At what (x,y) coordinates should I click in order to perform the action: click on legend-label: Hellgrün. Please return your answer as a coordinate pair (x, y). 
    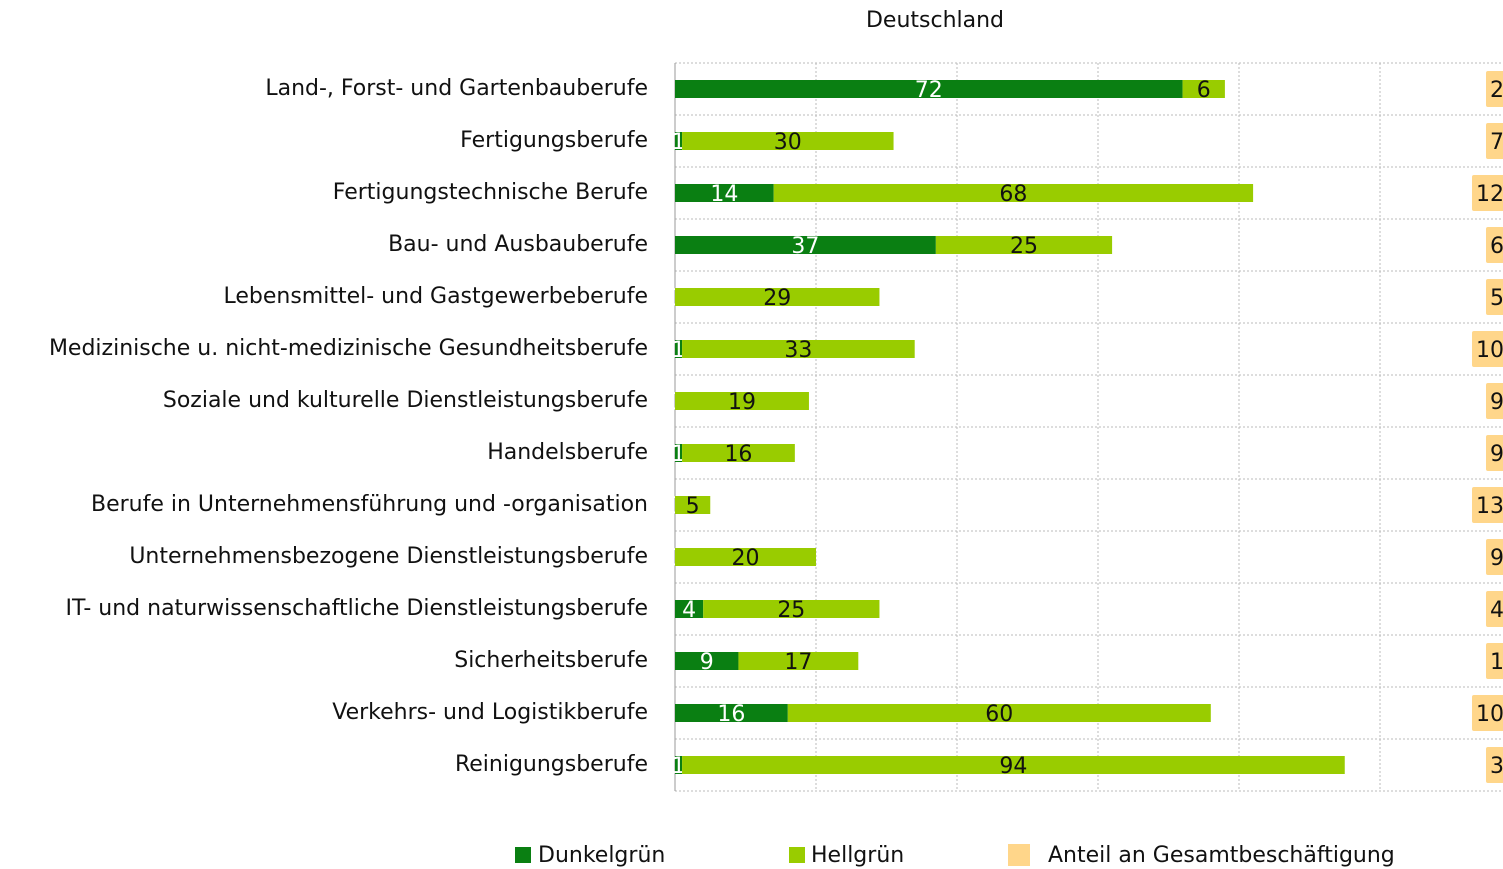
    Looking at the image, I should click on (857, 855).